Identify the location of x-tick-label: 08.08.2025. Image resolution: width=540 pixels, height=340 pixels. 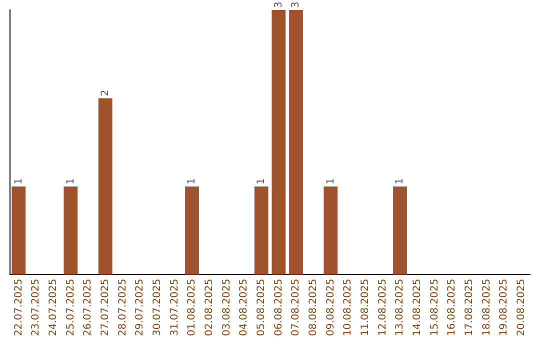
(313, 307).